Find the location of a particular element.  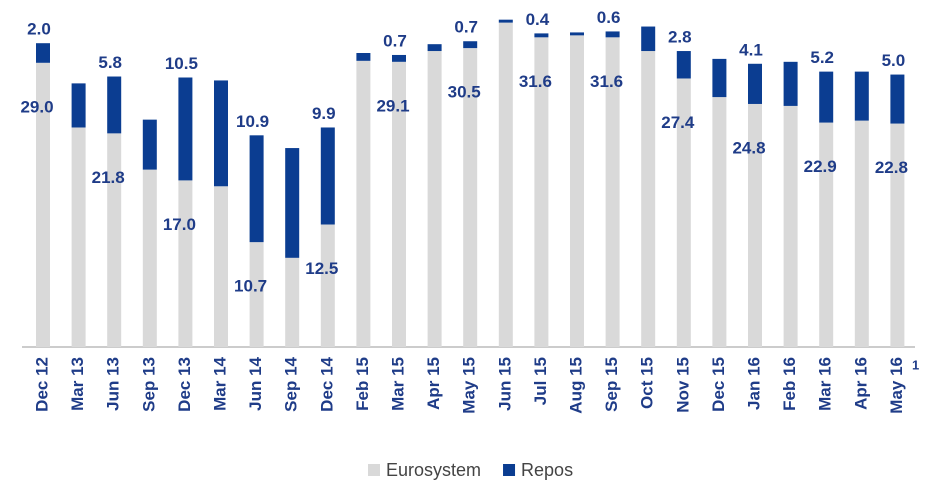

value-label: 5.0 is located at coordinates (894, 60).